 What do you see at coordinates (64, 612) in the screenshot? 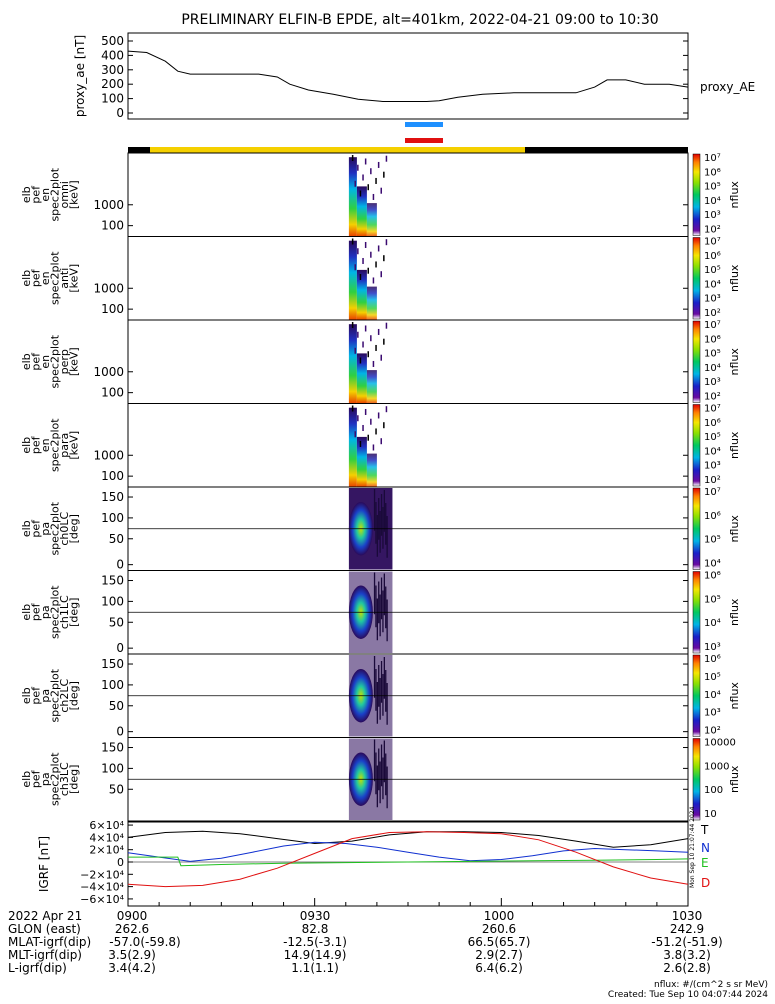
I see `spectrogram-ylabel-line: ch1LC` at bounding box center [64, 612].